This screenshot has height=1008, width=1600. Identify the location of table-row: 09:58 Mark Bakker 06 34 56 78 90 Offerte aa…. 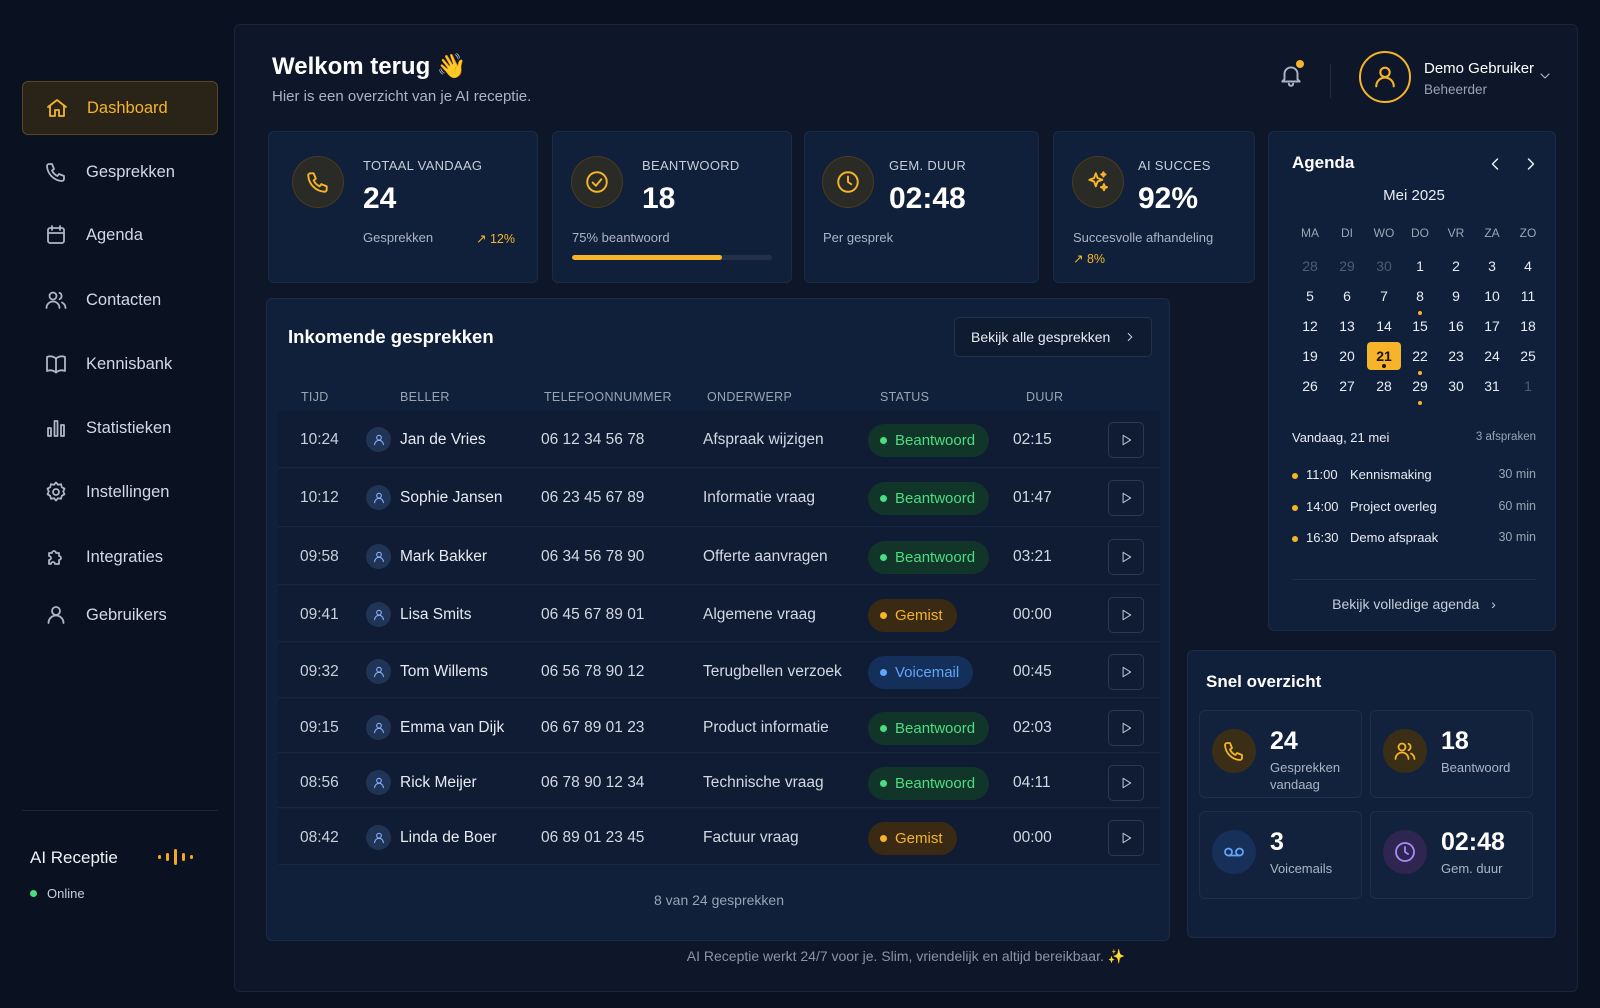
(719, 556).